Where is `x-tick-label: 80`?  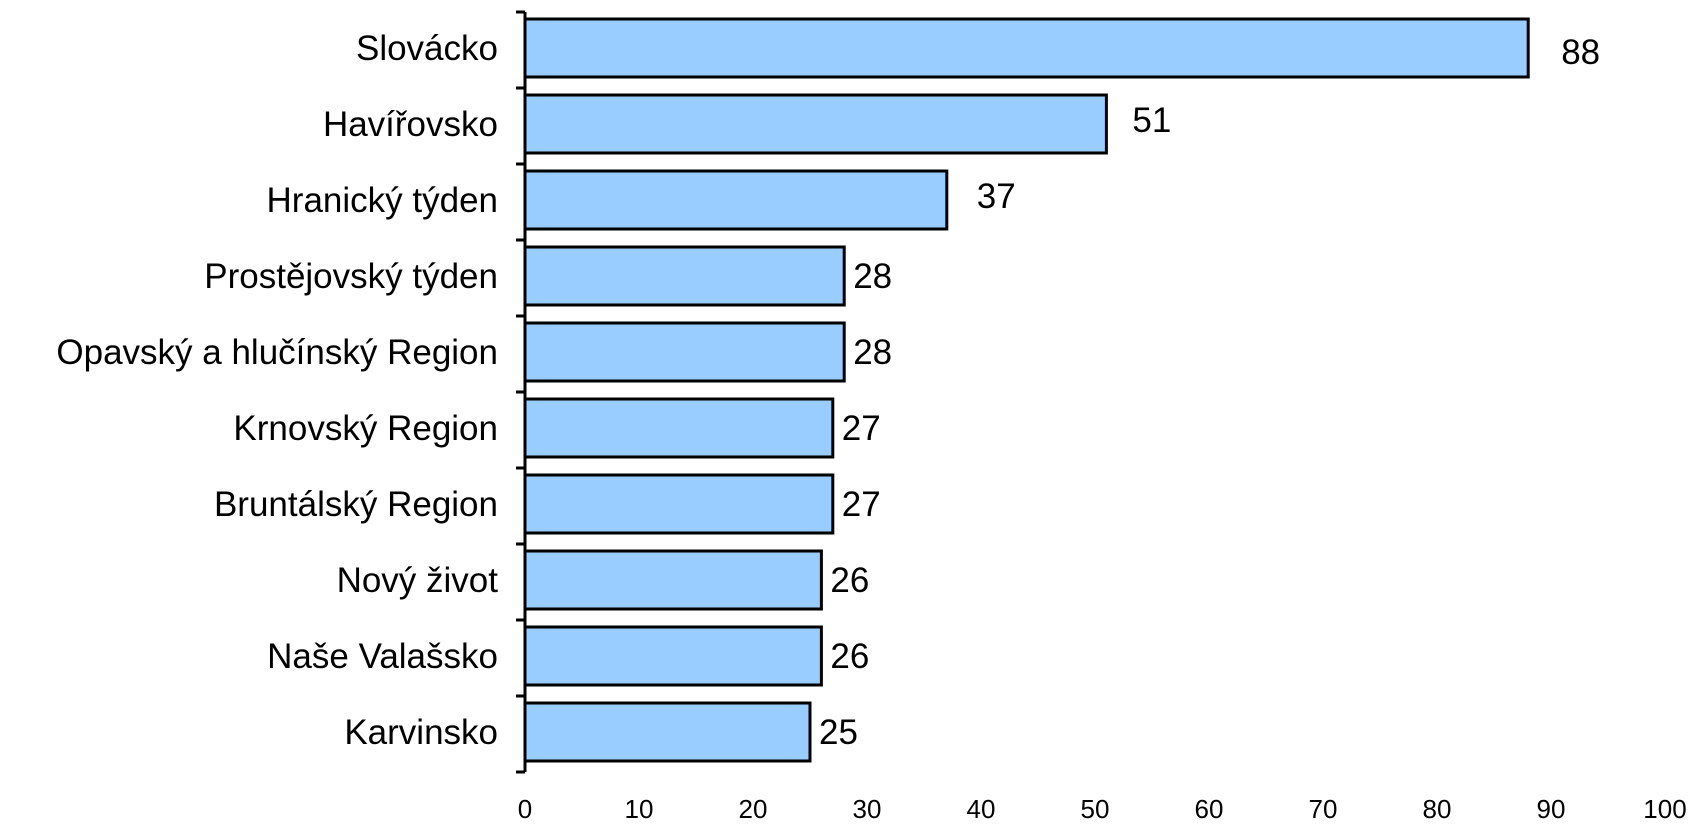
x-tick-label: 80 is located at coordinates (1437, 809).